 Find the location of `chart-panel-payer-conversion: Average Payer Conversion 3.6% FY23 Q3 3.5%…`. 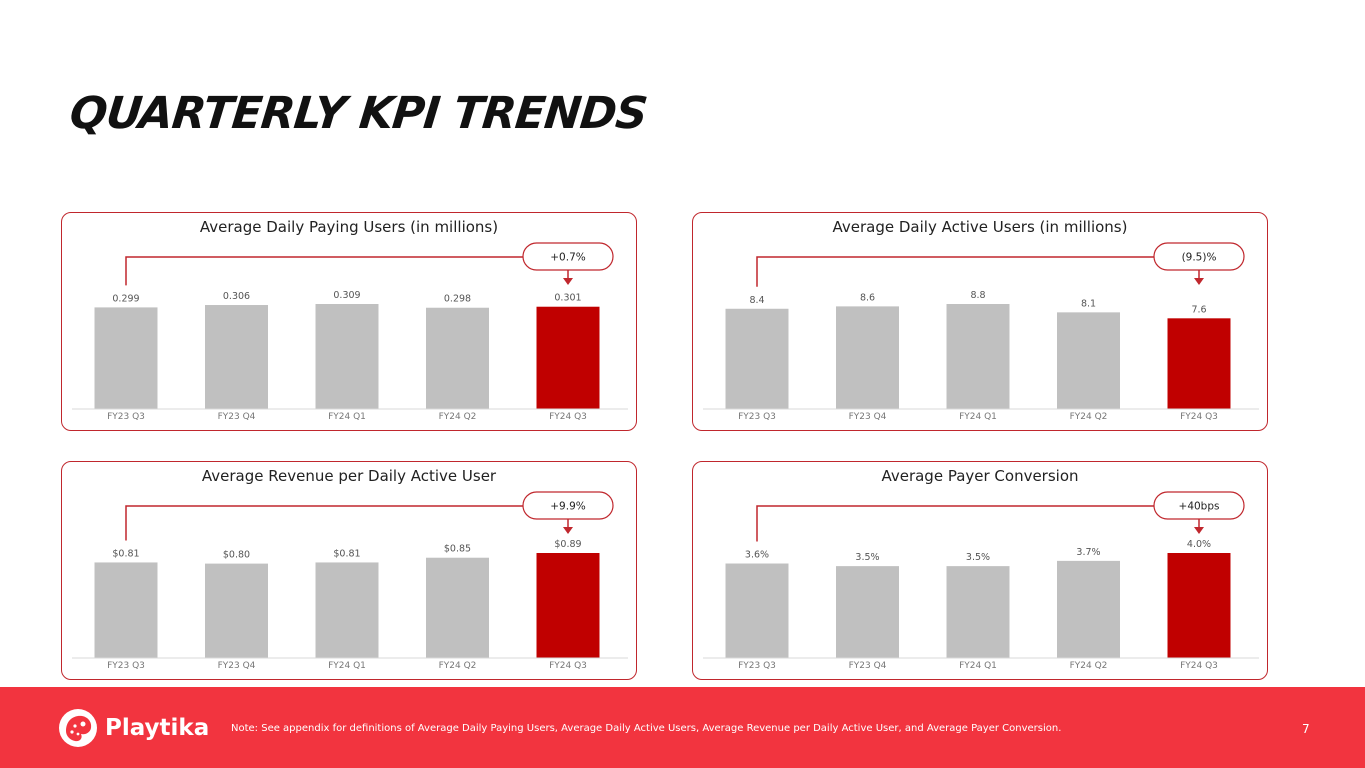

chart-panel-payer-conversion: Average Payer Conversion 3.6% FY23 Q3 3.5%… is located at coordinates (980, 570).